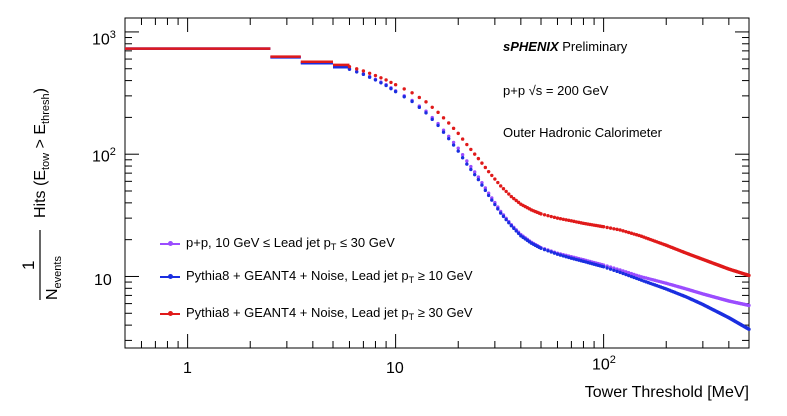  What do you see at coordinates (443, 312) in the screenshot?
I see `legend-text-pythia-30-post: ≥ 30 GeV` at bounding box center [443, 312].